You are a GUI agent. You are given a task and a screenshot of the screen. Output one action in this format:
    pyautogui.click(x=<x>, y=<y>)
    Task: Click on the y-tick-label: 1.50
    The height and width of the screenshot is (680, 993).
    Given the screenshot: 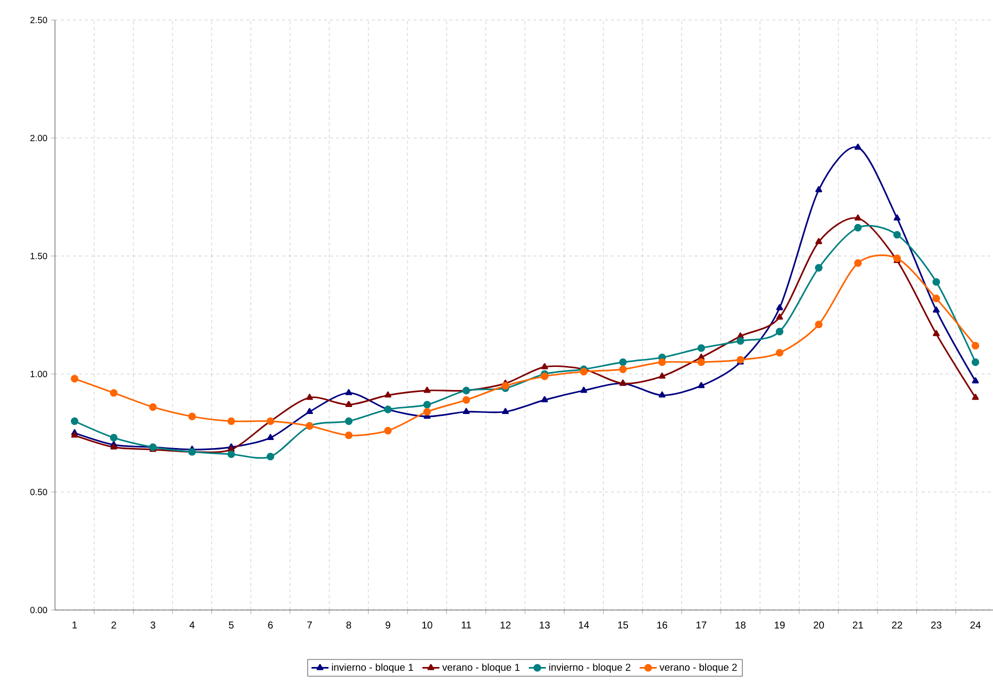 What is the action you would take?
    pyautogui.click(x=39, y=256)
    